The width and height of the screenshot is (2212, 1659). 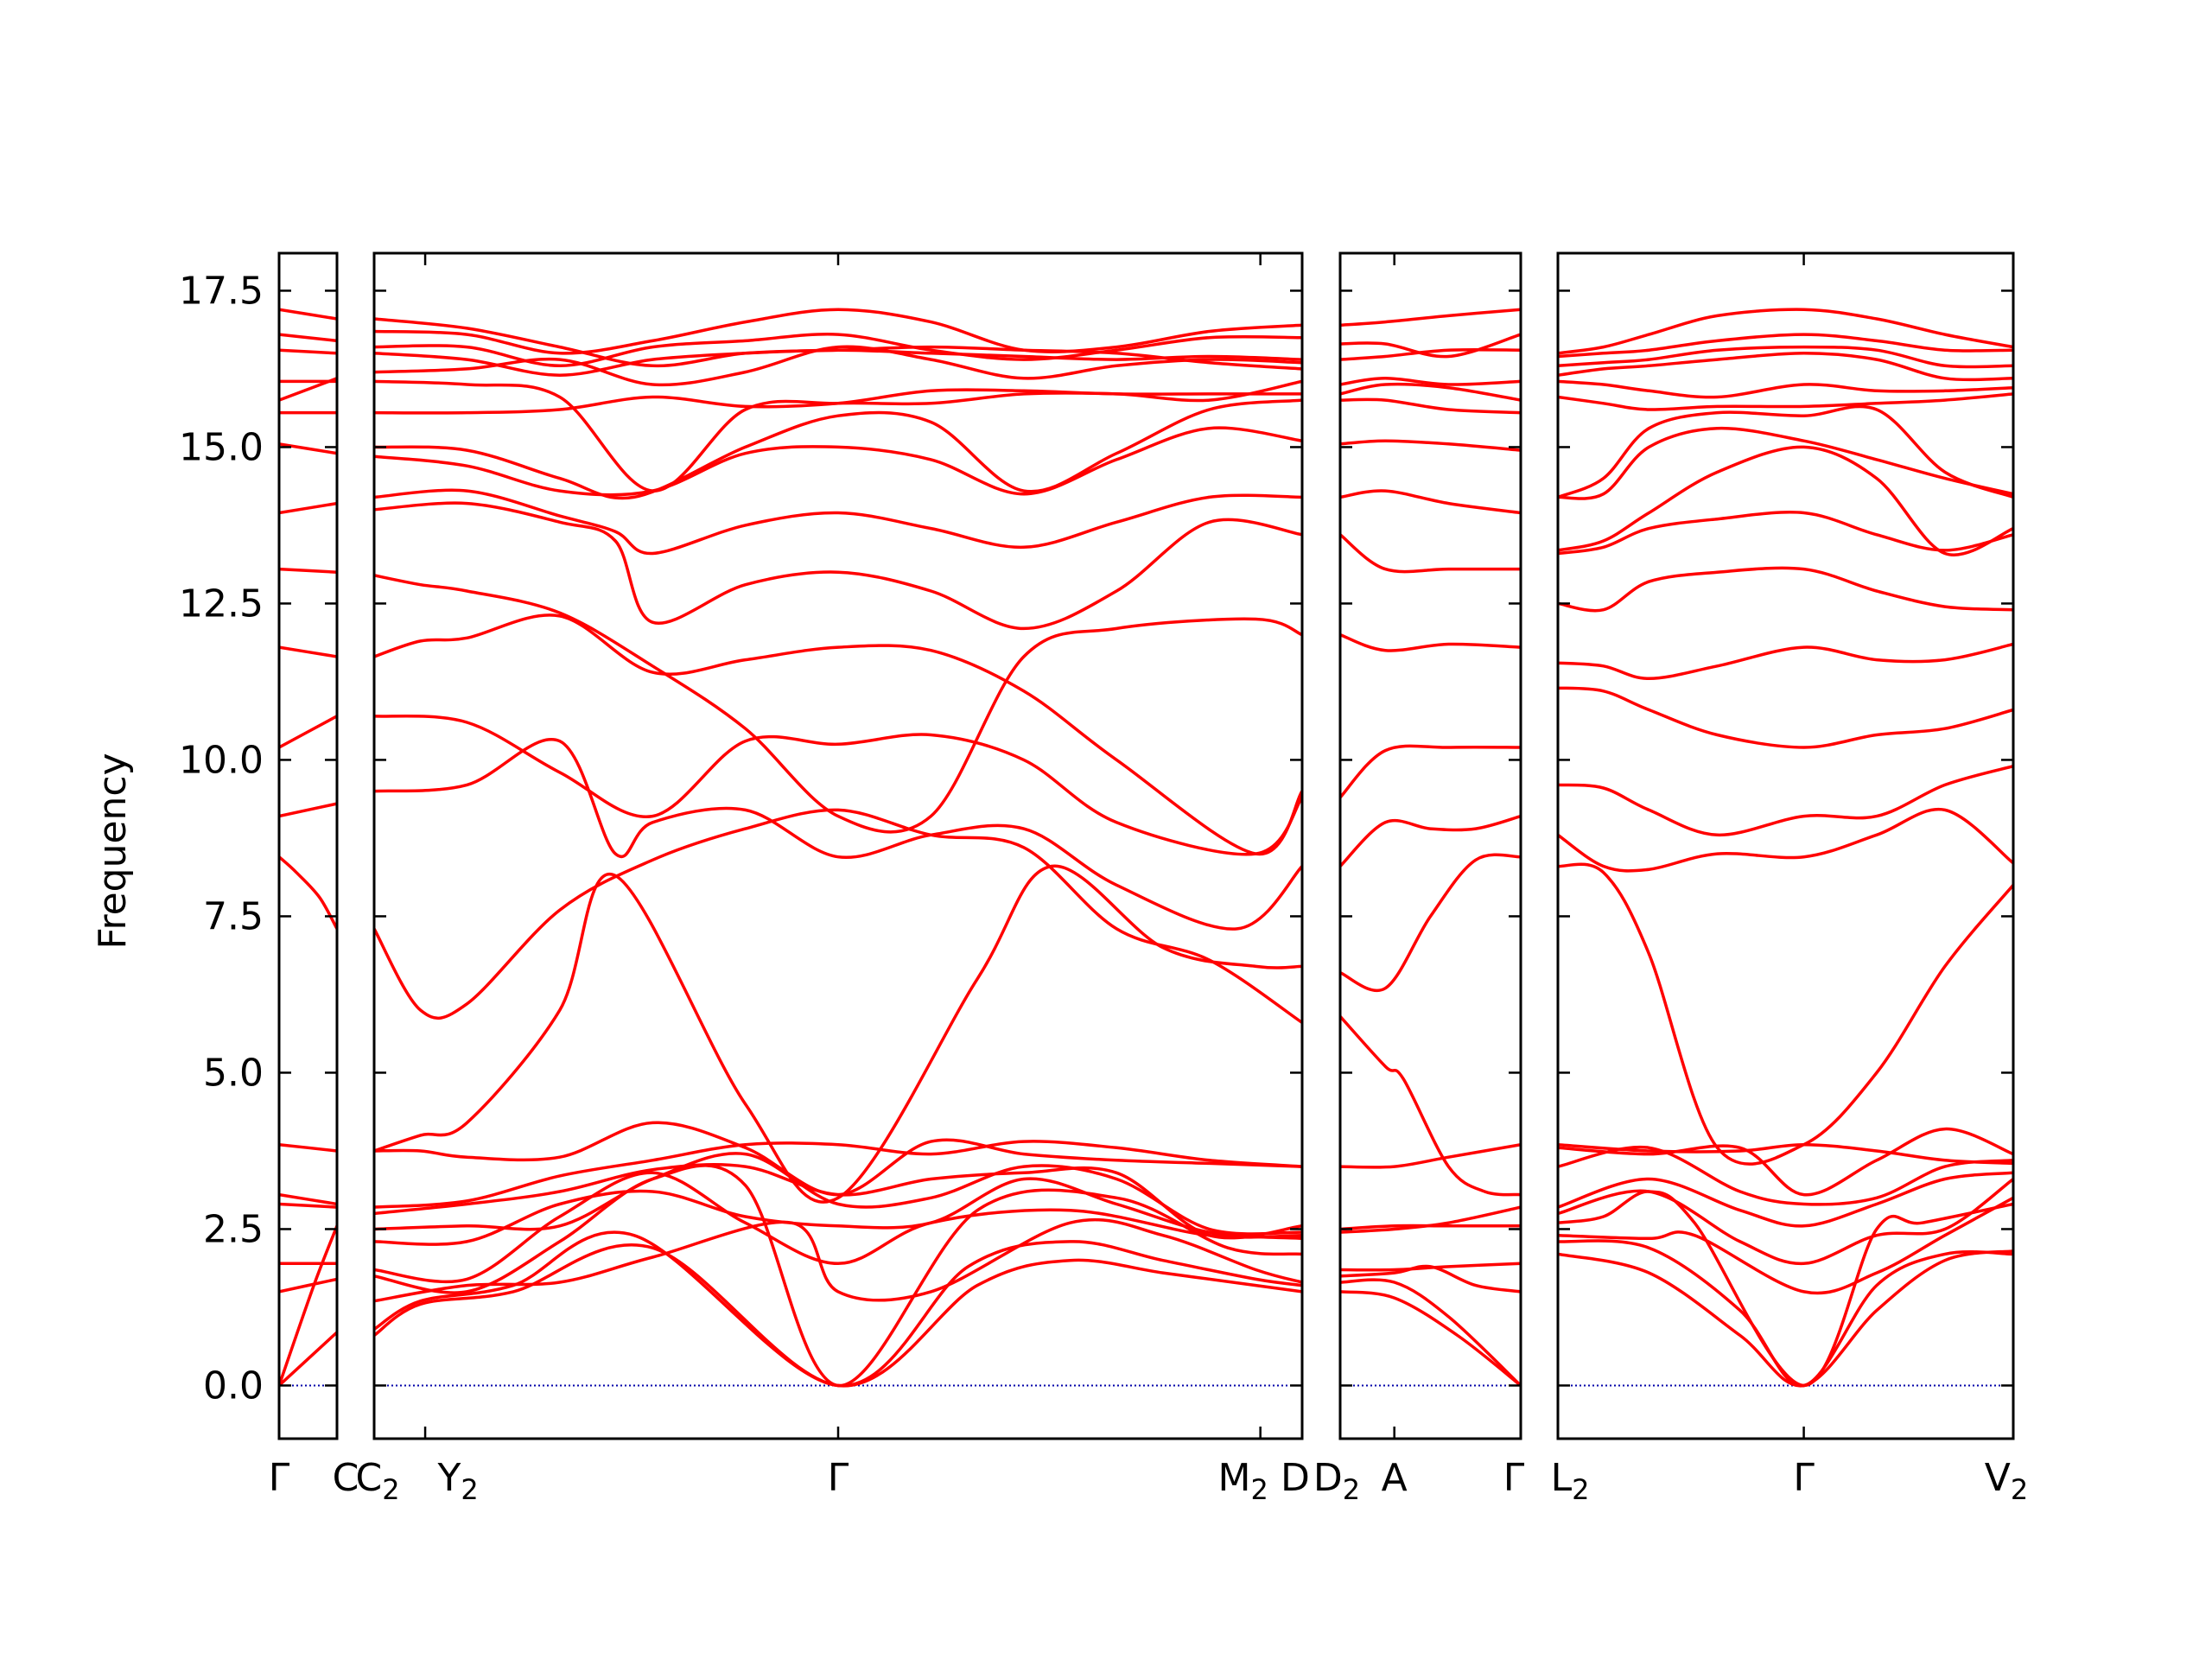 I want to click on y-tick-label: 17.5, so click(x=221, y=291).